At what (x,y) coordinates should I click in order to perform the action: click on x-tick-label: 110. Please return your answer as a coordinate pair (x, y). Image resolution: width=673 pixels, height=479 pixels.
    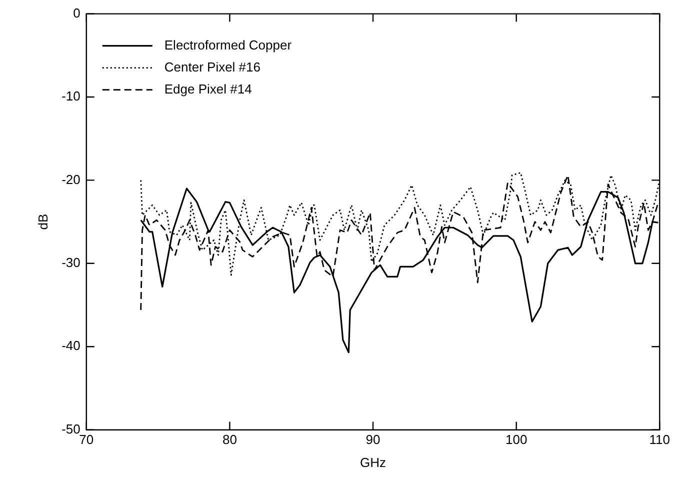
    Looking at the image, I should click on (659, 440).